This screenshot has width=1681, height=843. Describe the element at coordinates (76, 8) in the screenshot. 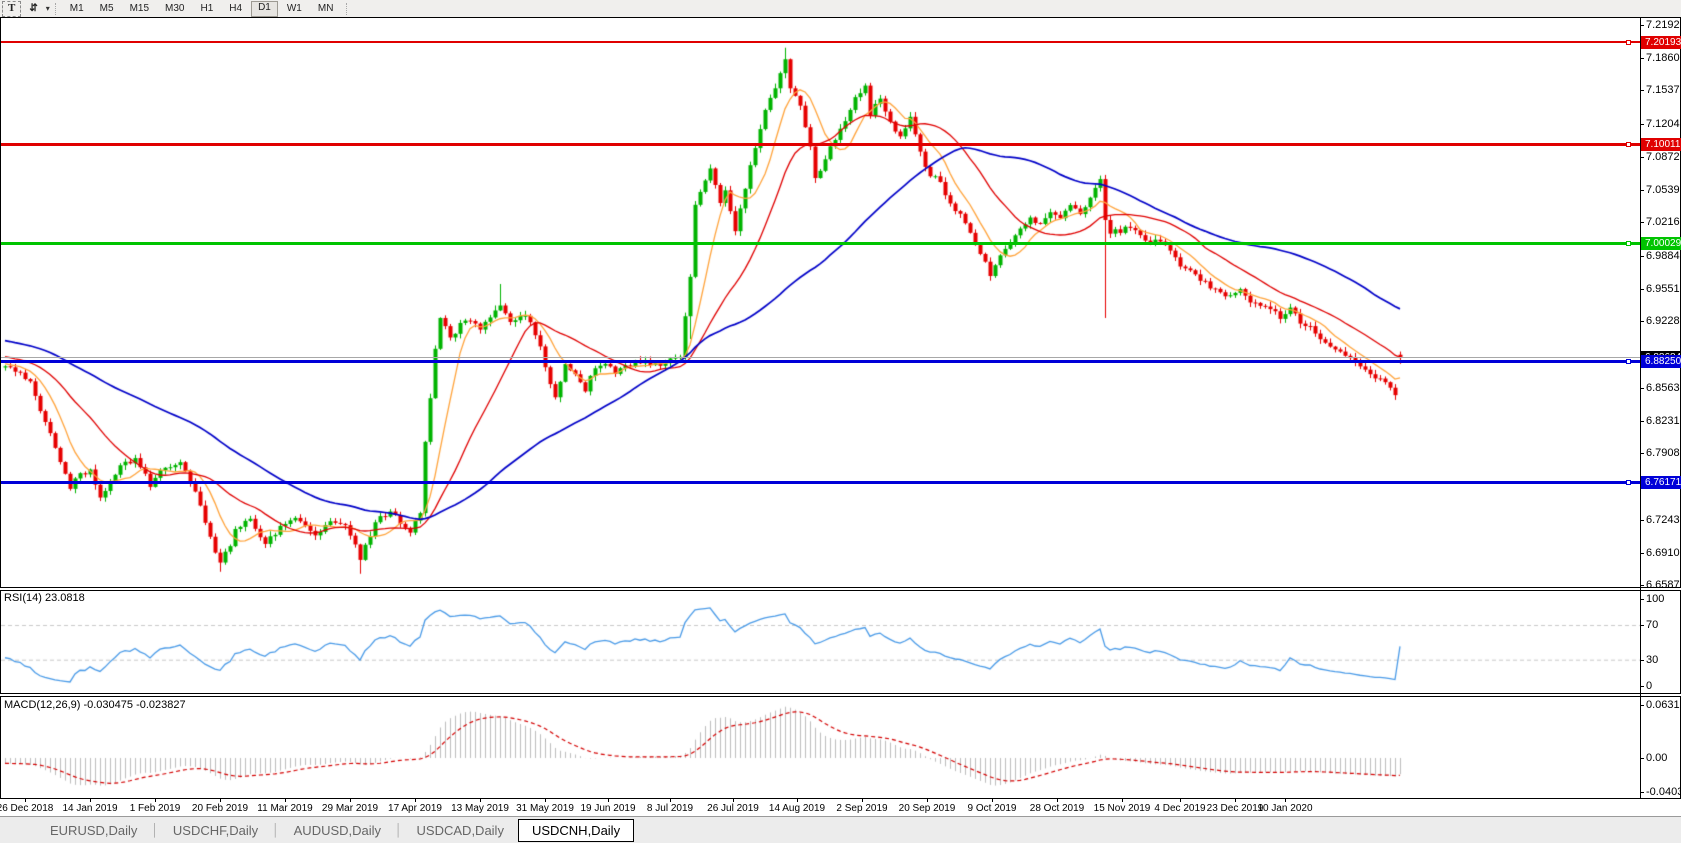

I see `timeframe-button-m1: M1` at that location.